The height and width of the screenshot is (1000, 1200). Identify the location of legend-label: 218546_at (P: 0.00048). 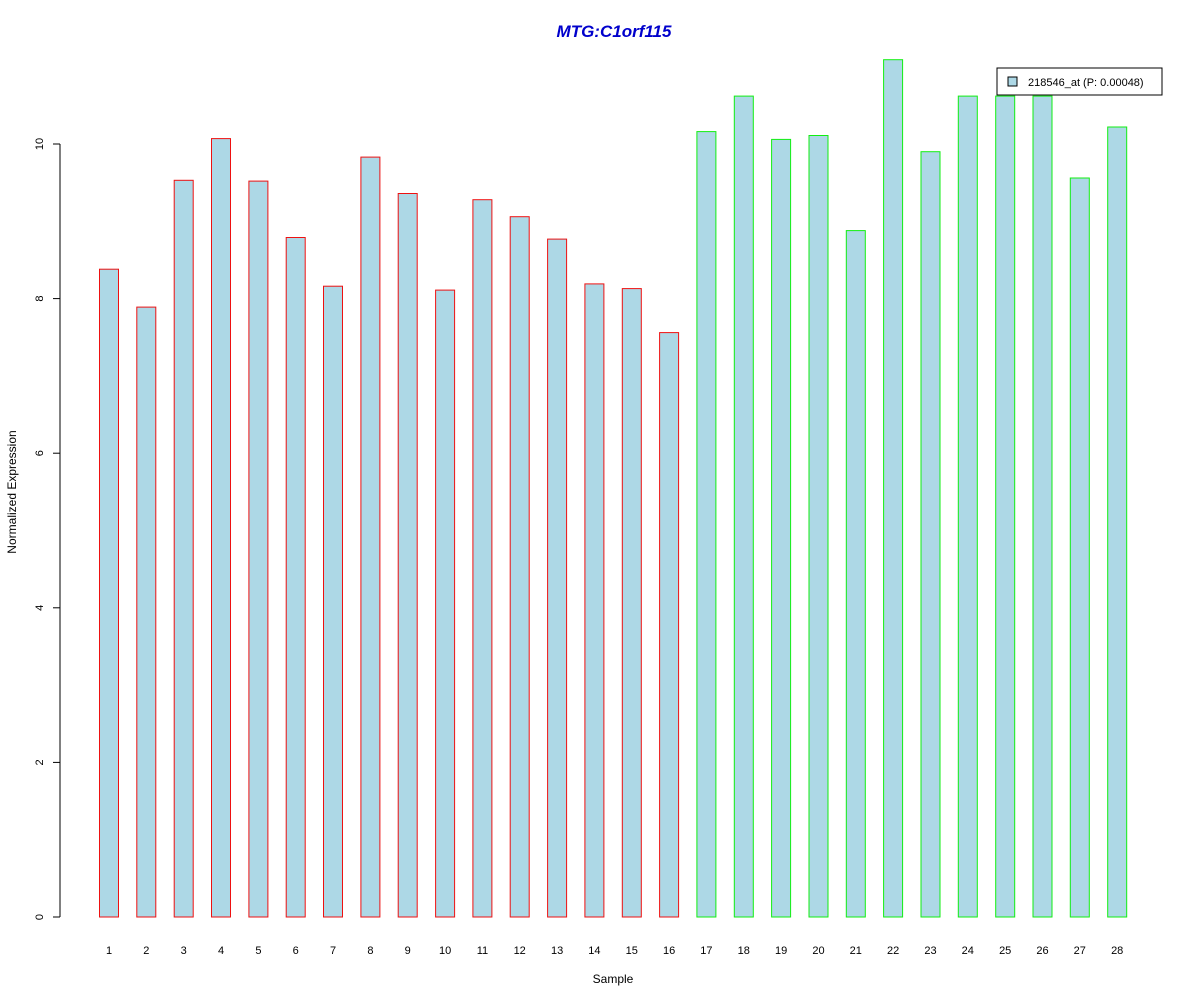
(1086, 83).